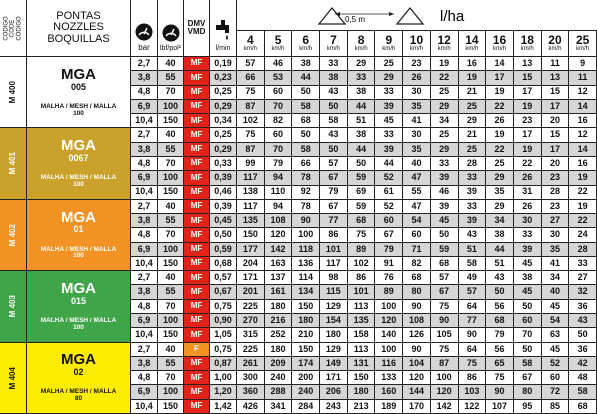 The height and width of the screenshot is (414, 597). Describe the element at coordinates (555, 264) in the screenshot. I see `application-rate: 41` at that location.